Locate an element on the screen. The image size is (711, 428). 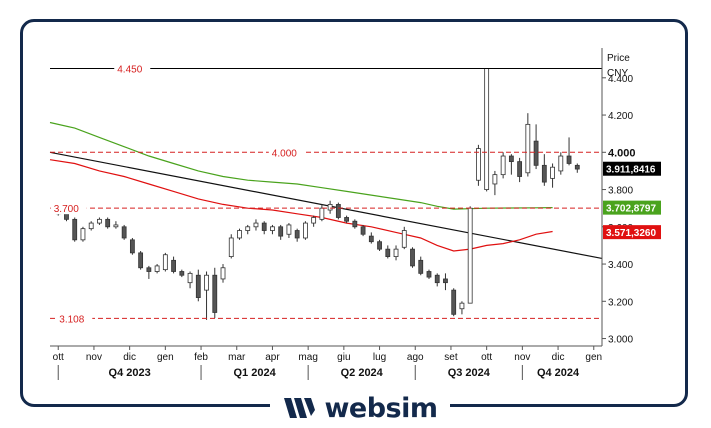
y-tick-label: 4.200 is located at coordinates (620, 116).